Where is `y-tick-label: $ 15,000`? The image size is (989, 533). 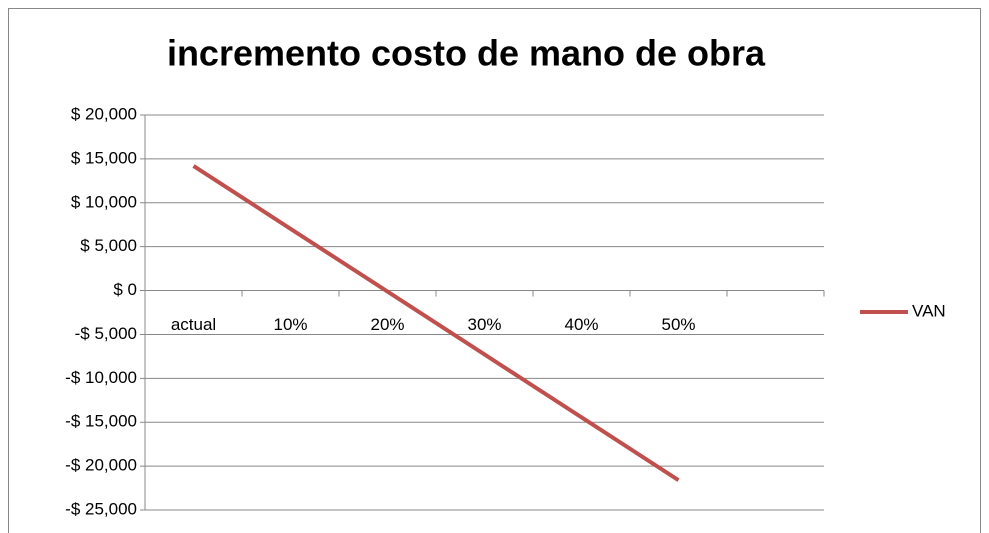
y-tick-label: $ 15,000 is located at coordinates (104, 157).